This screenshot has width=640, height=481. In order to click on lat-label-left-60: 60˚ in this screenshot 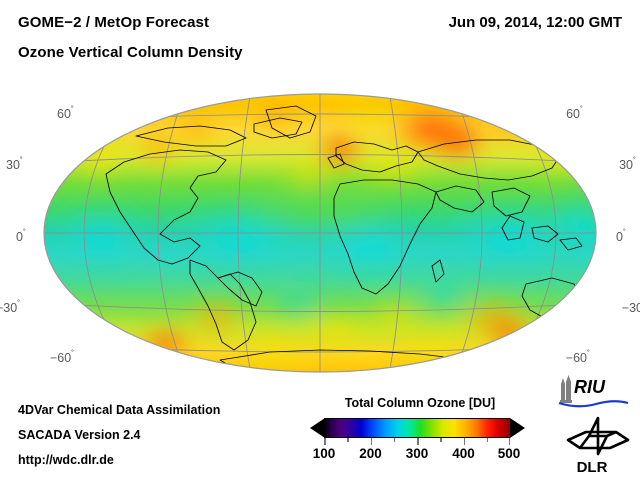, I will do `click(65, 113)`.